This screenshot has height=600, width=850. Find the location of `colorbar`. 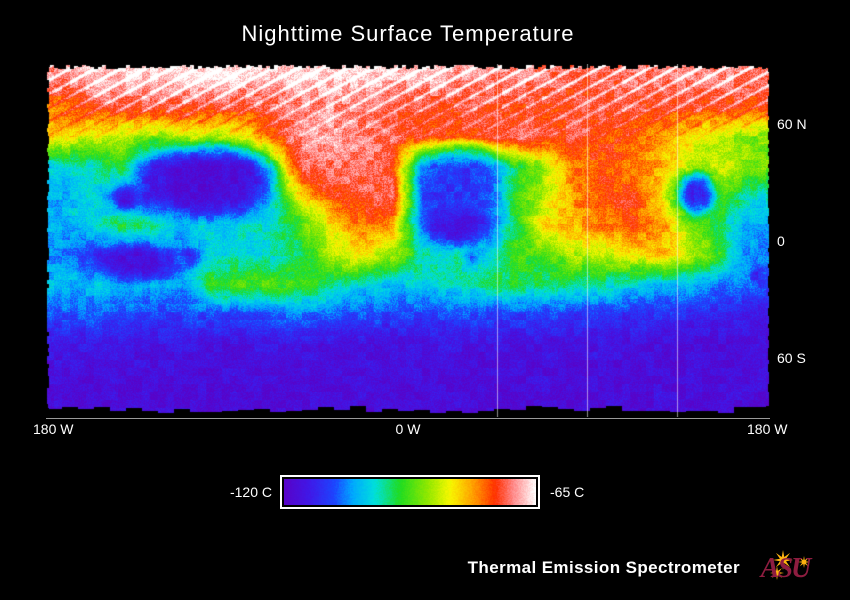

colorbar is located at coordinates (410, 492).